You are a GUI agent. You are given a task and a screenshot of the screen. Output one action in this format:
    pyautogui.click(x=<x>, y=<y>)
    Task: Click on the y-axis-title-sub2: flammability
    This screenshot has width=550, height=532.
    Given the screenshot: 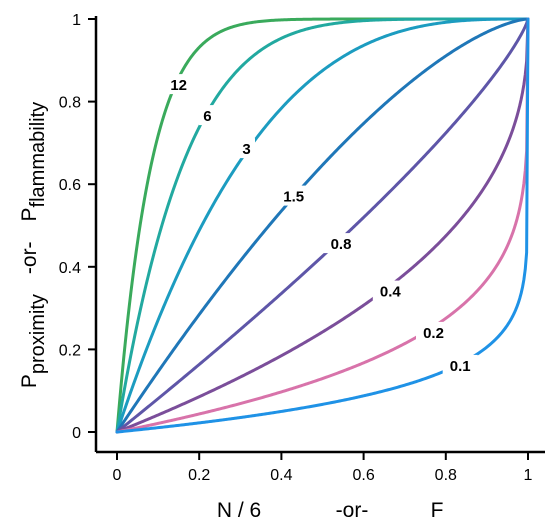 What is the action you would take?
    pyautogui.click(x=38, y=155)
    